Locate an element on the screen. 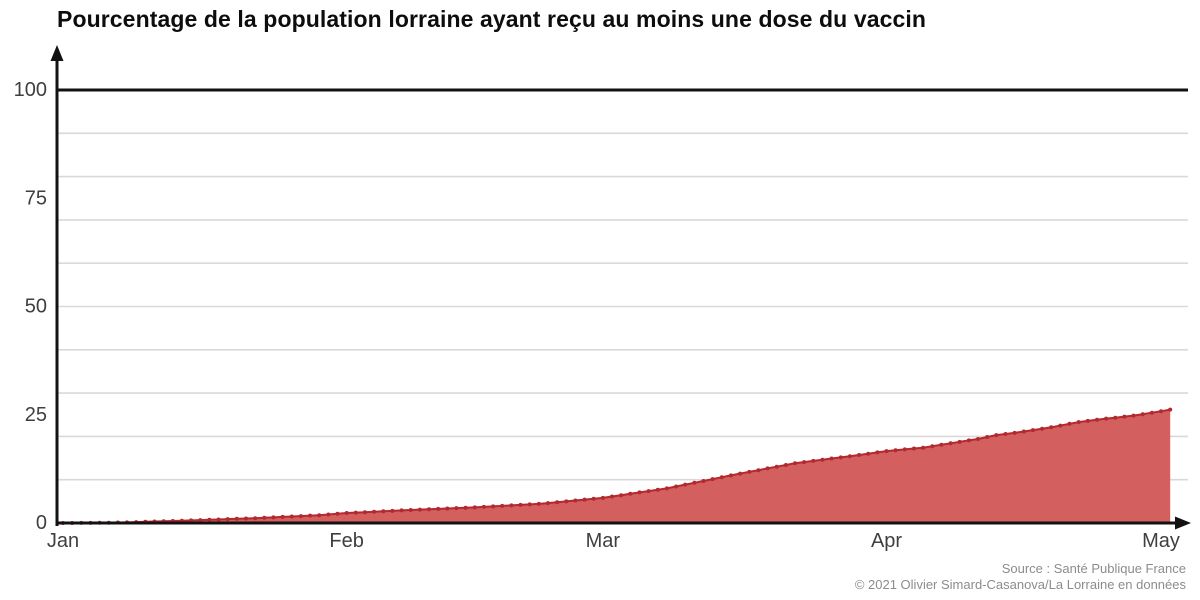 The height and width of the screenshot is (600, 1200). x-tick-label: Apr is located at coordinates (886, 541).